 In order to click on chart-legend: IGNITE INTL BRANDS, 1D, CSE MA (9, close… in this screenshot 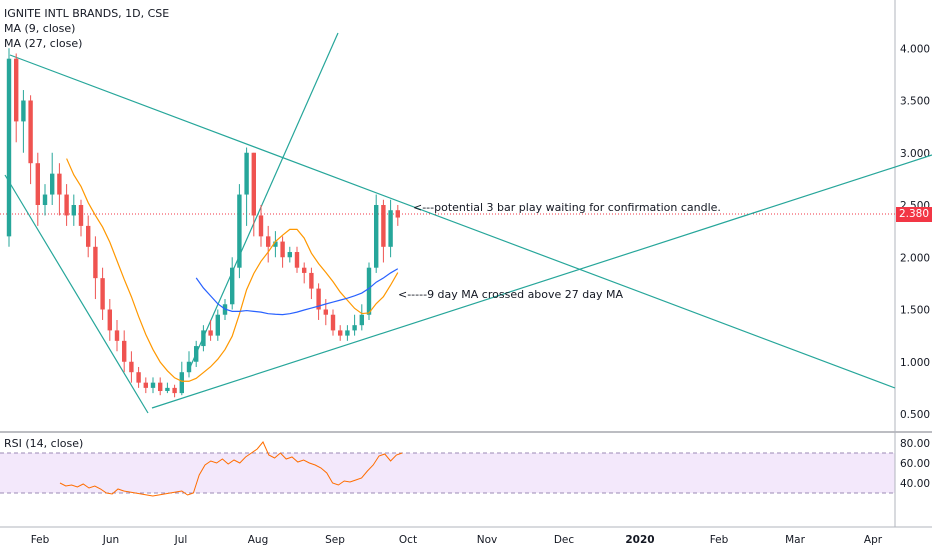, I will do `click(86, 28)`.